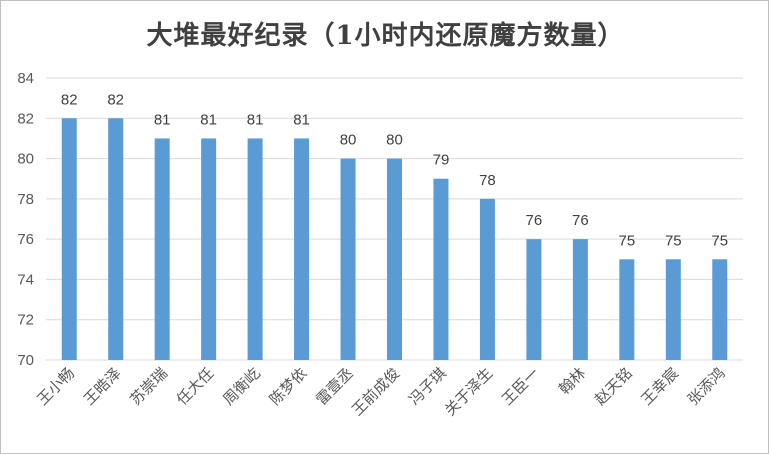 The height and width of the screenshot is (454, 769). Describe the element at coordinates (25, 219) in the screenshot. I see `y-axis: 70 72 74 76 78 80 82 84` at that location.